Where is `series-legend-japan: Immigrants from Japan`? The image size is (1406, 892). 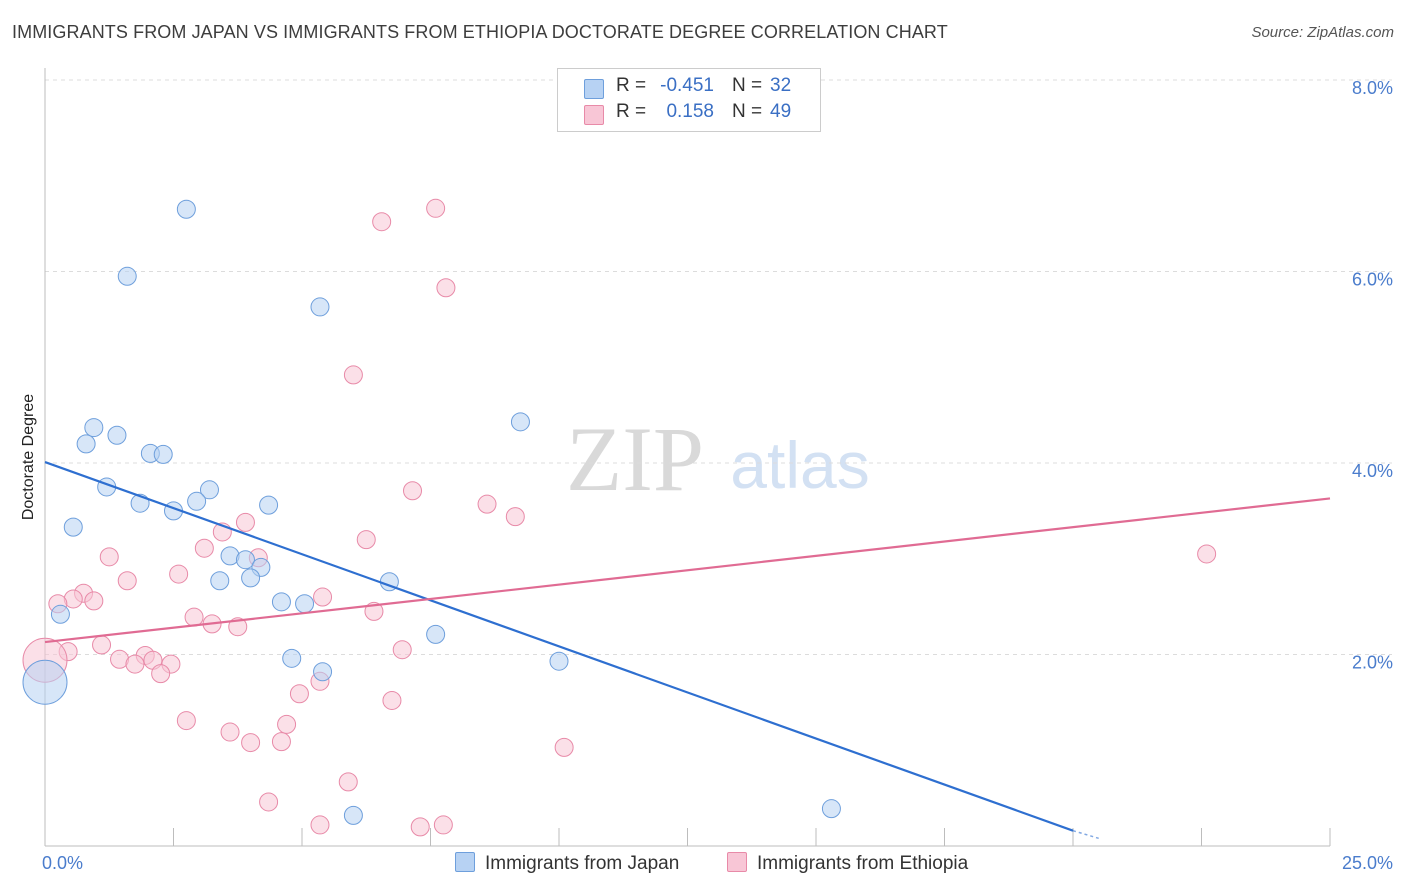 series-legend-japan: Immigrants from Japan is located at coordinates (567, 863).